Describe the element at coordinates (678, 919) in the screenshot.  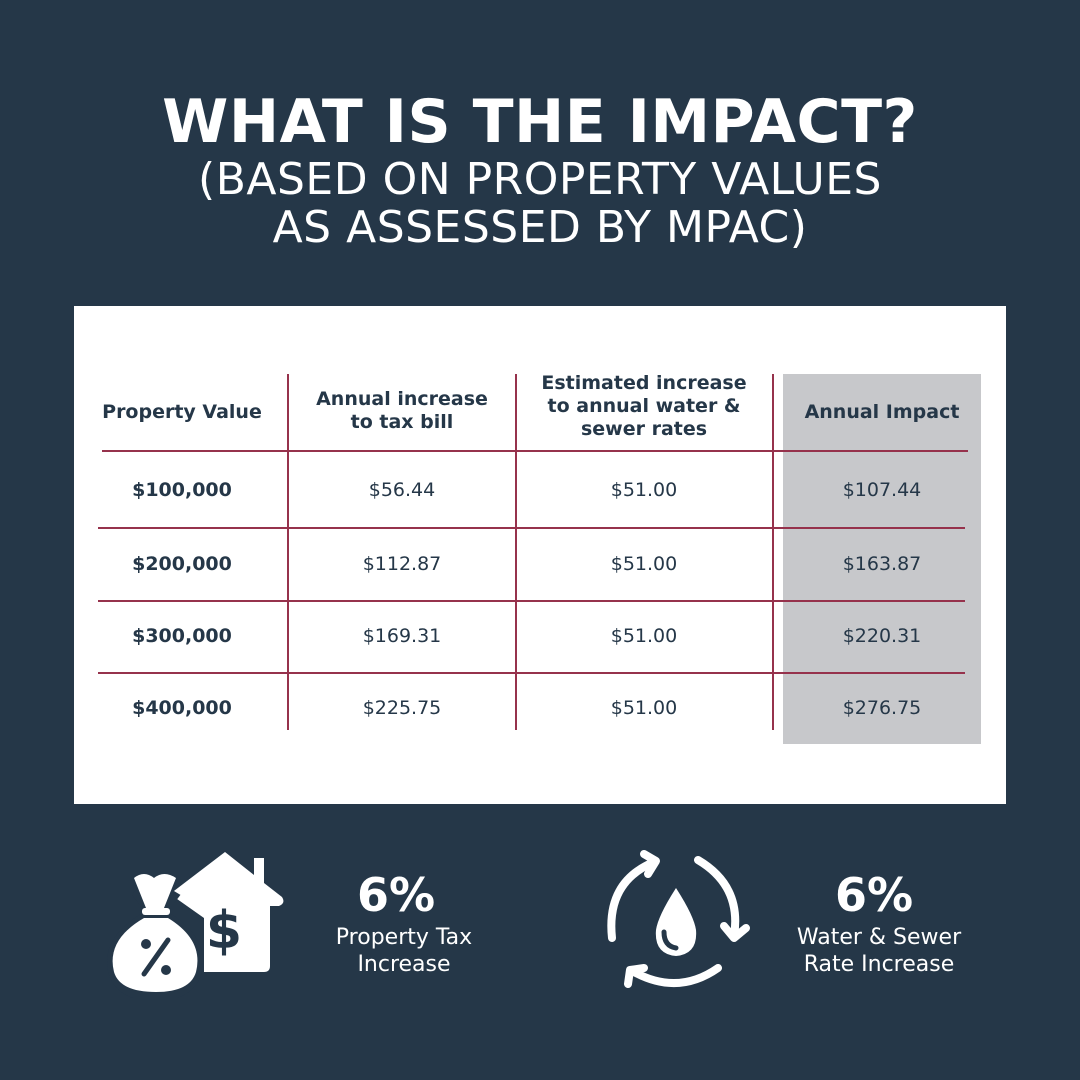
I see `water-cycle-icon` at that location.